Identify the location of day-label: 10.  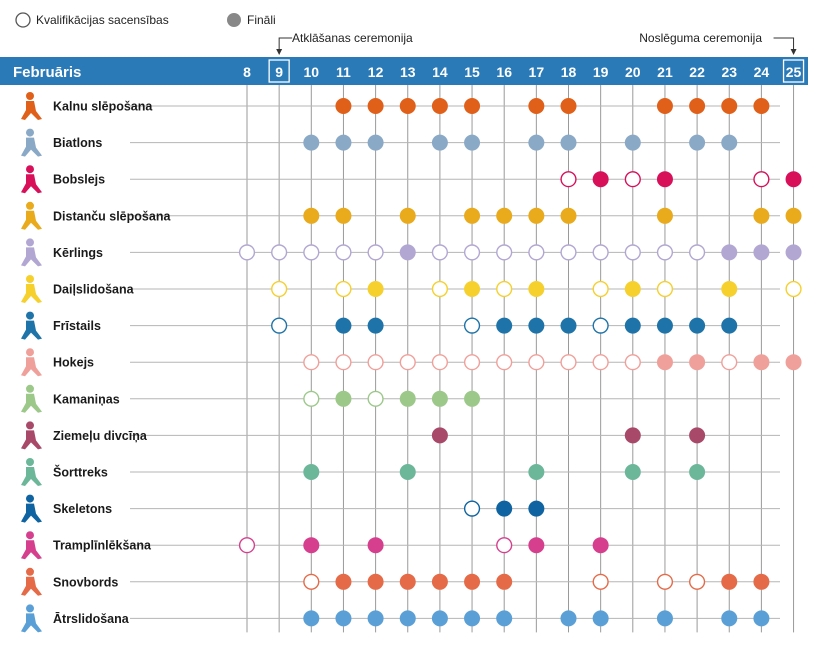
(312, 72).